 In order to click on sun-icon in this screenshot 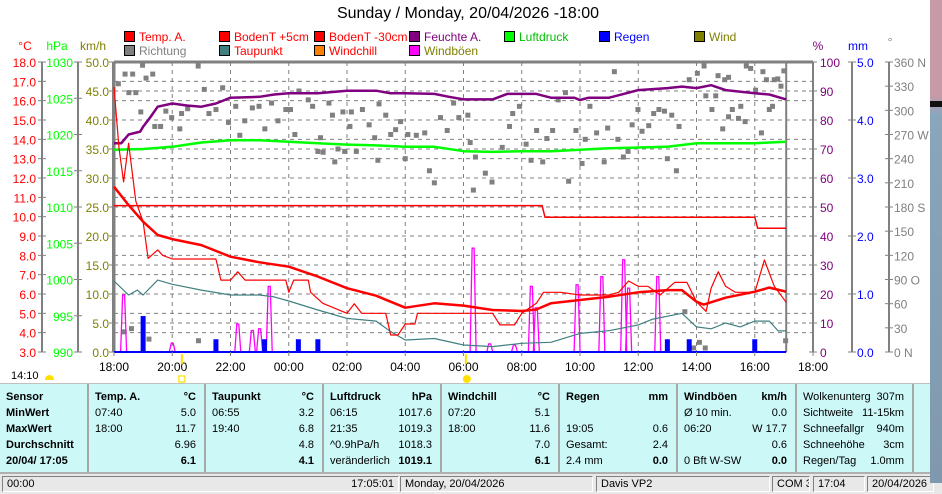, I will do `click(466, 379)`.